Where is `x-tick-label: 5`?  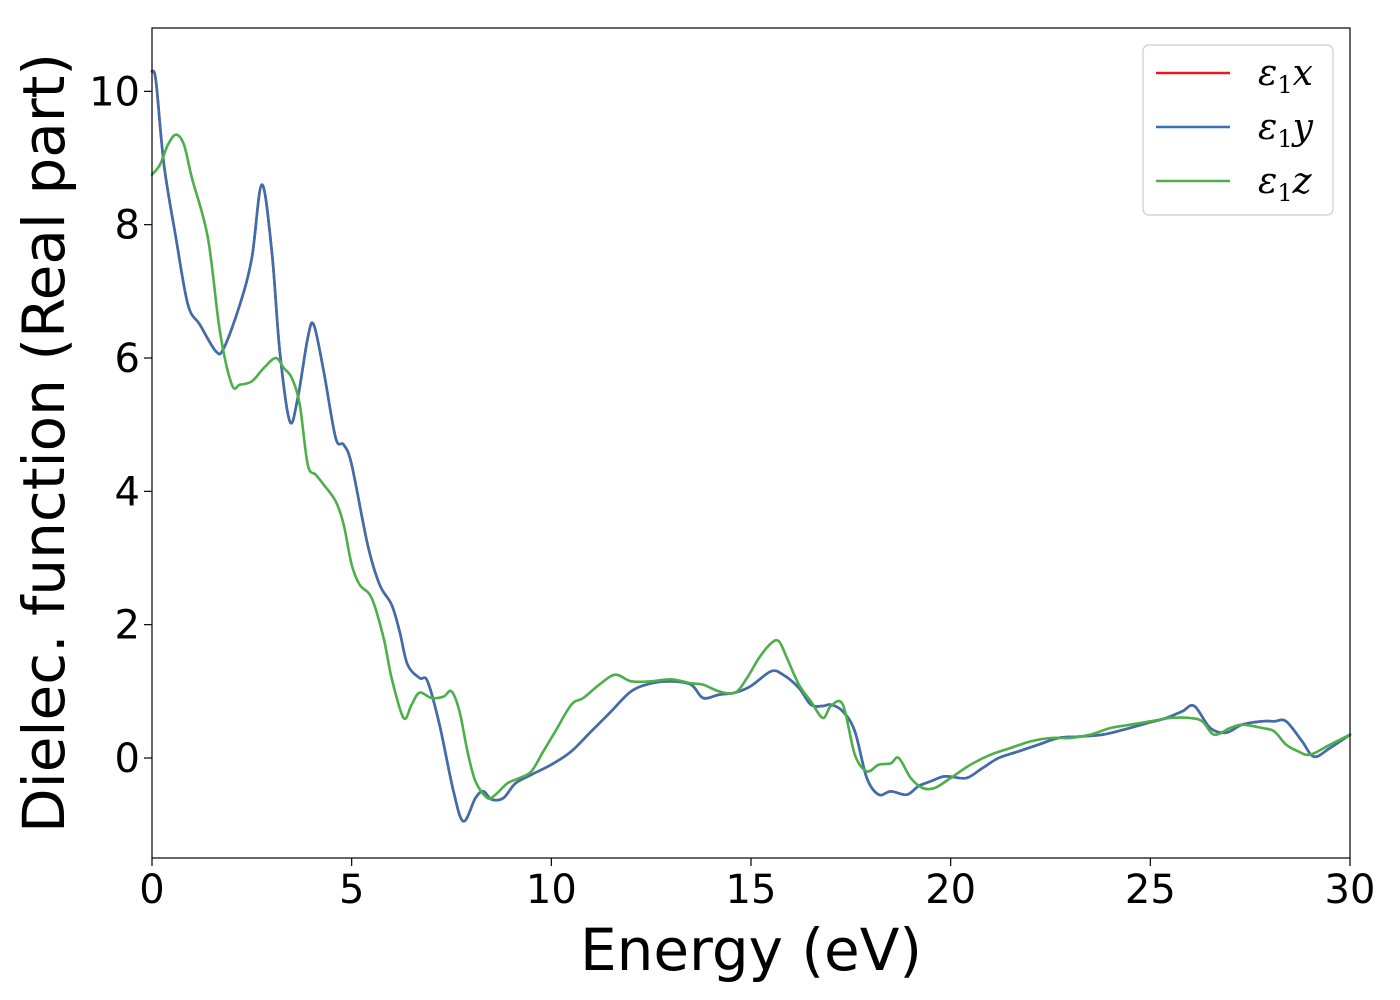 x-tick-label: 5 is located at coordinates (351, 890).